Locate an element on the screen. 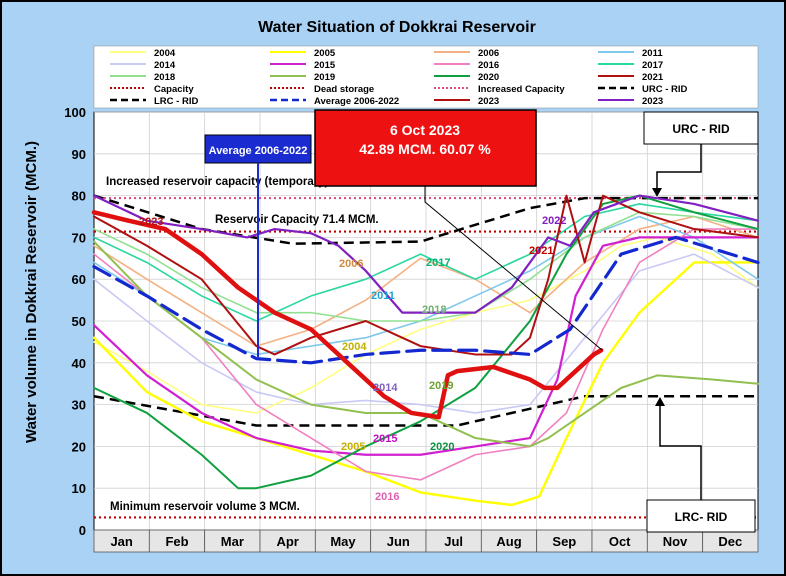 The width and height of the screenshot is (786, 576). current-date: 6 Oct 2023 is located at coordinates (425, 130).